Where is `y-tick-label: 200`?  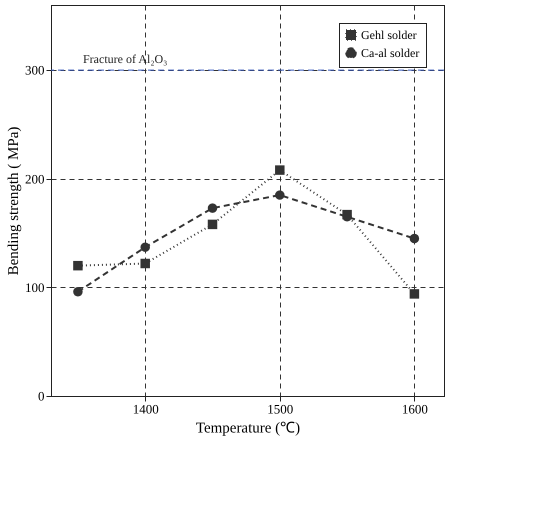 y-tick-label: 200 is located at coordinates (34, 178).